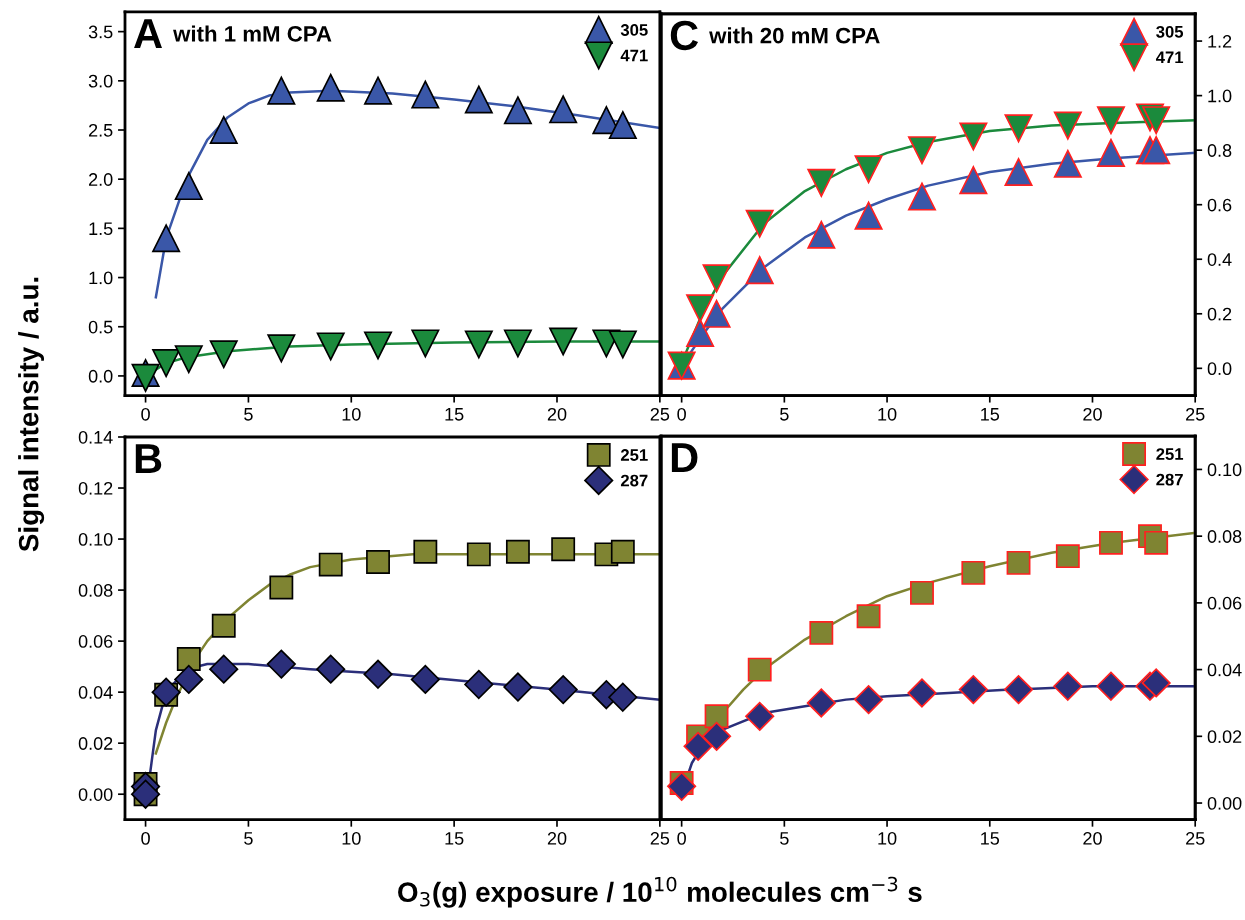 The width and height of the screenshot is (1245, 920). What do you see at coordinates (1224, 737) in the screenshot?
I see `y2-tick-label: 0.02` at bounding box center [1224, 737].